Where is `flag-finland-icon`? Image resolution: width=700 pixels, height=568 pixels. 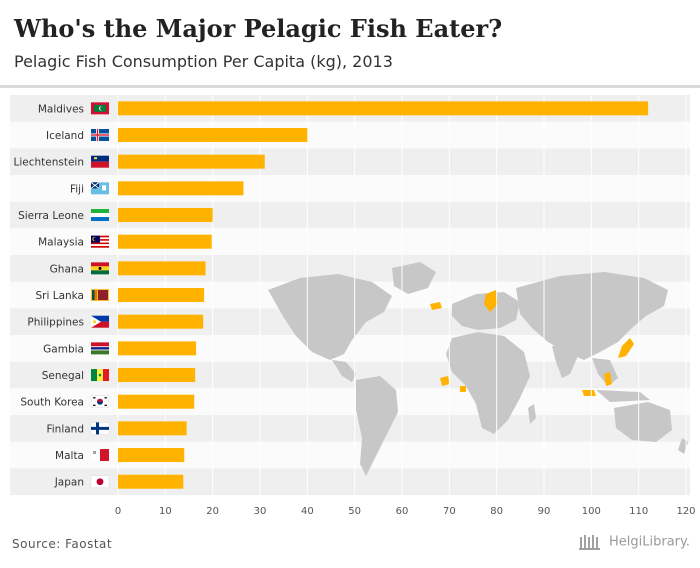
flag-finland-icon is located at coordinates (100, 428).